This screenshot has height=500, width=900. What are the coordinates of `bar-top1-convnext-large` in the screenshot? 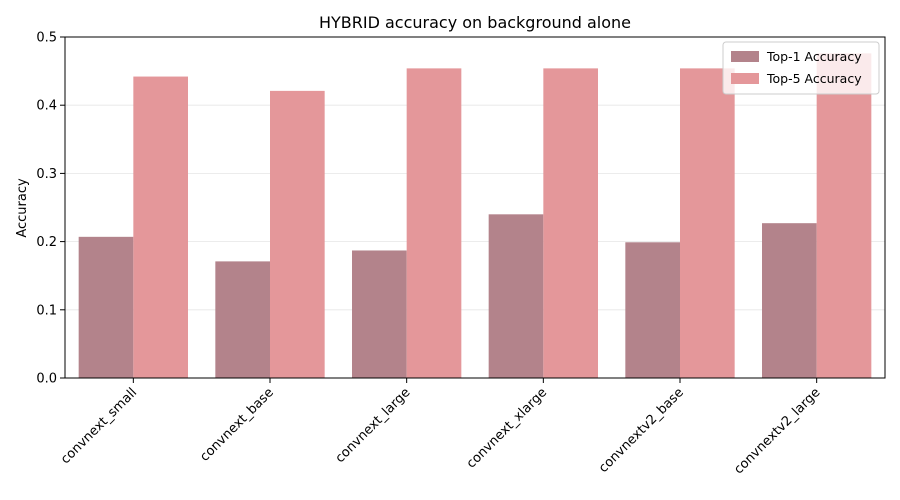 It's located at (379, 314).